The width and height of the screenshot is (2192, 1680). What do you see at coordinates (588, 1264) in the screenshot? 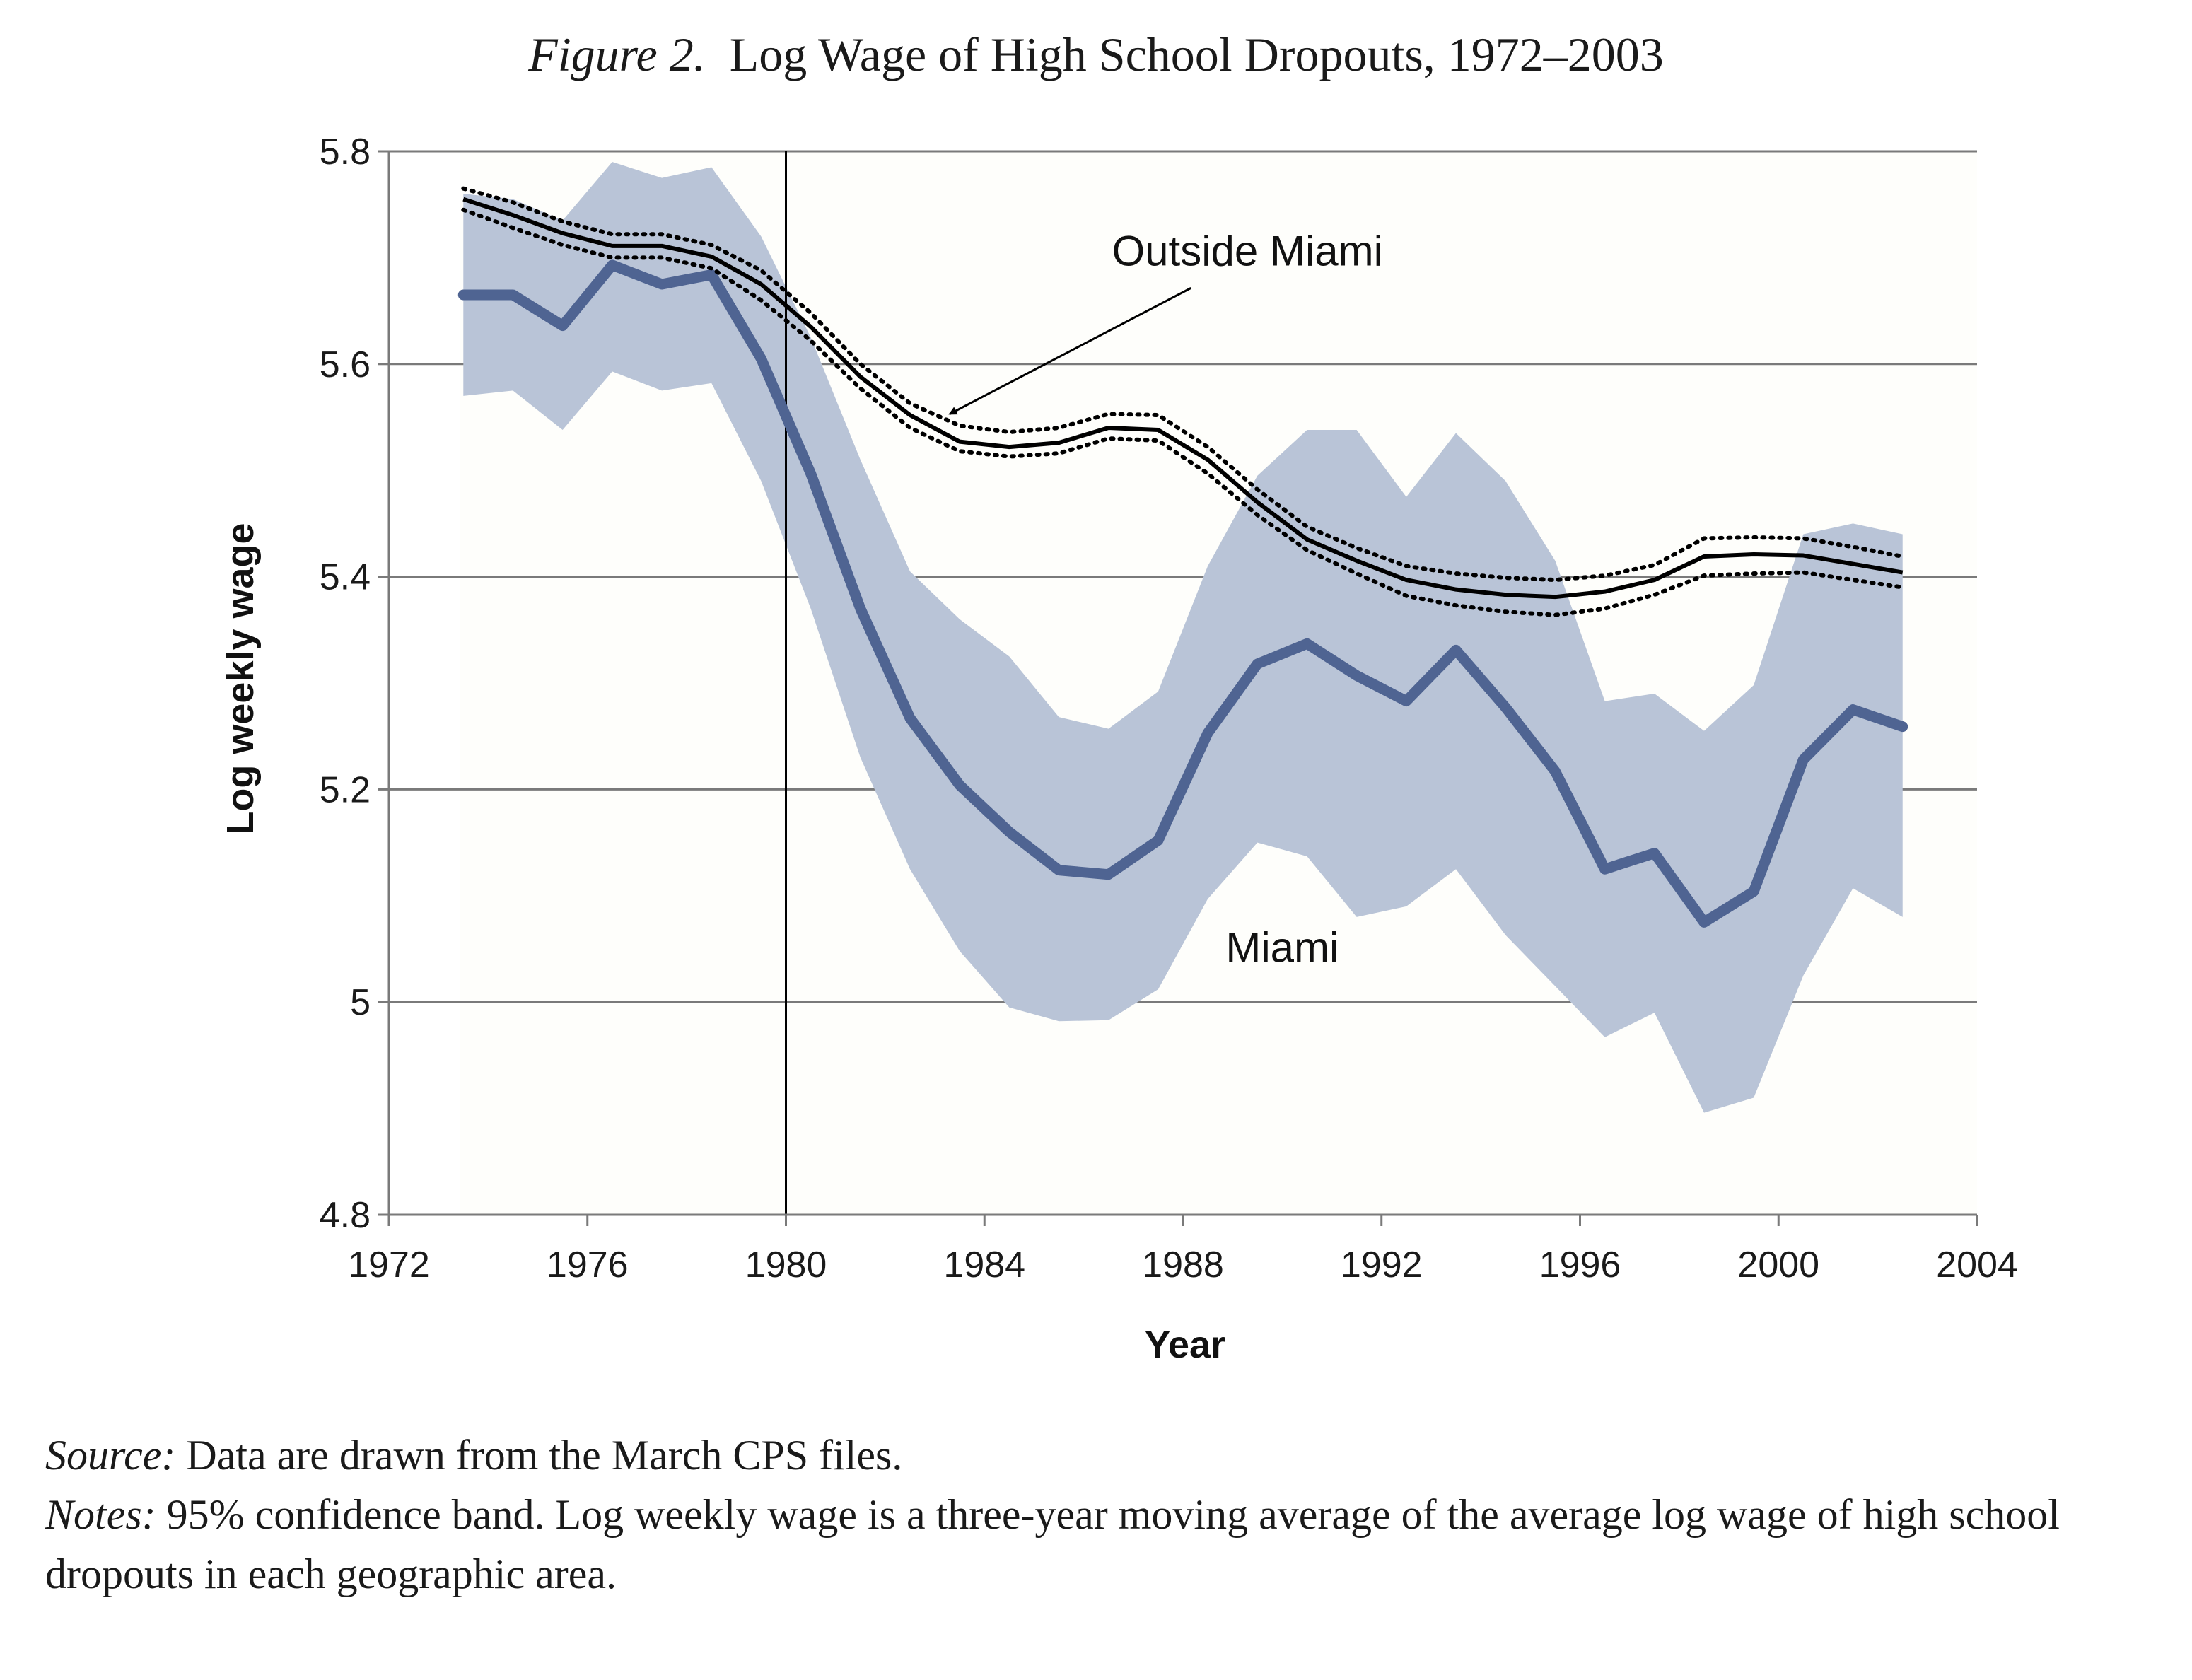
I see `x-tick-label: 1976` at bounding box center [588, 1264].